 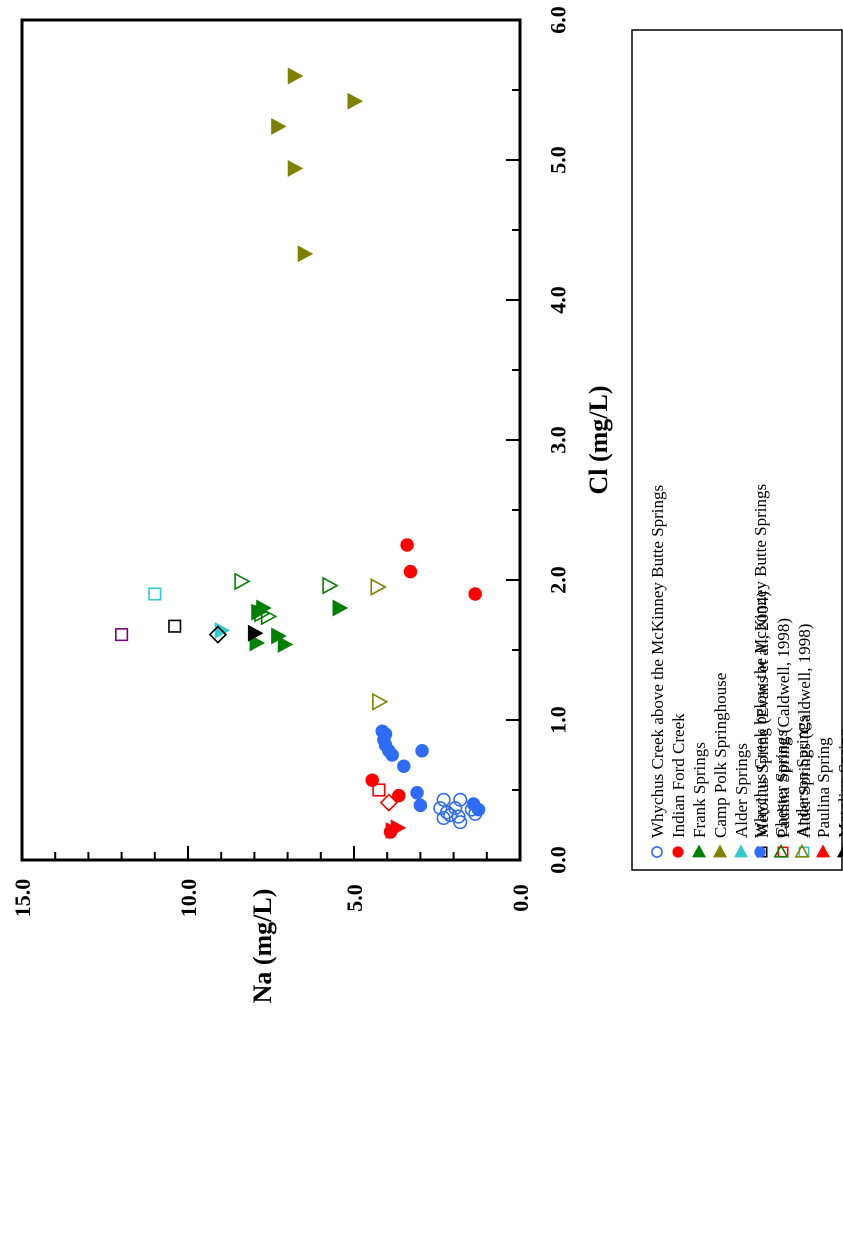 What do you see at coordinates (558, 160) in the screenshot?
I see `x-tick-label: 5.0` at bounding box center [558, 160].